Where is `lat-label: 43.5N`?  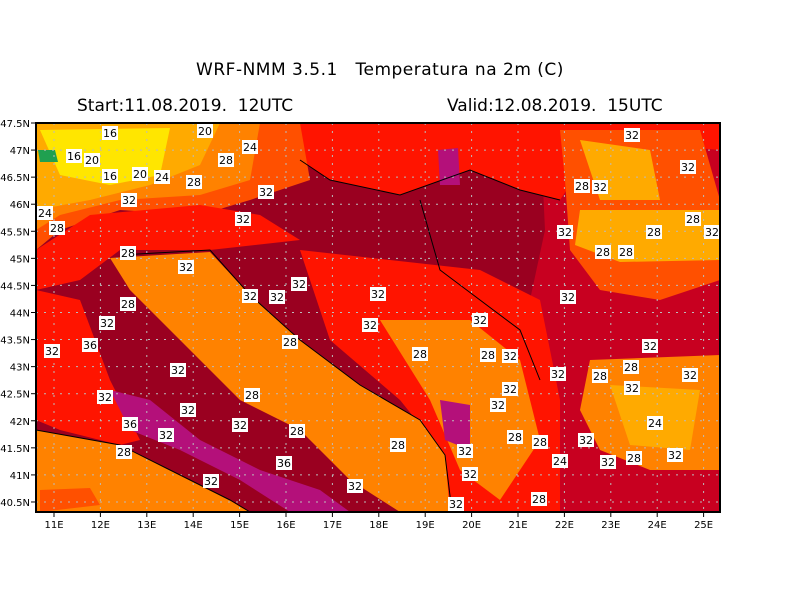 lat-label: 43.5N is located at coordinates (15, 341).